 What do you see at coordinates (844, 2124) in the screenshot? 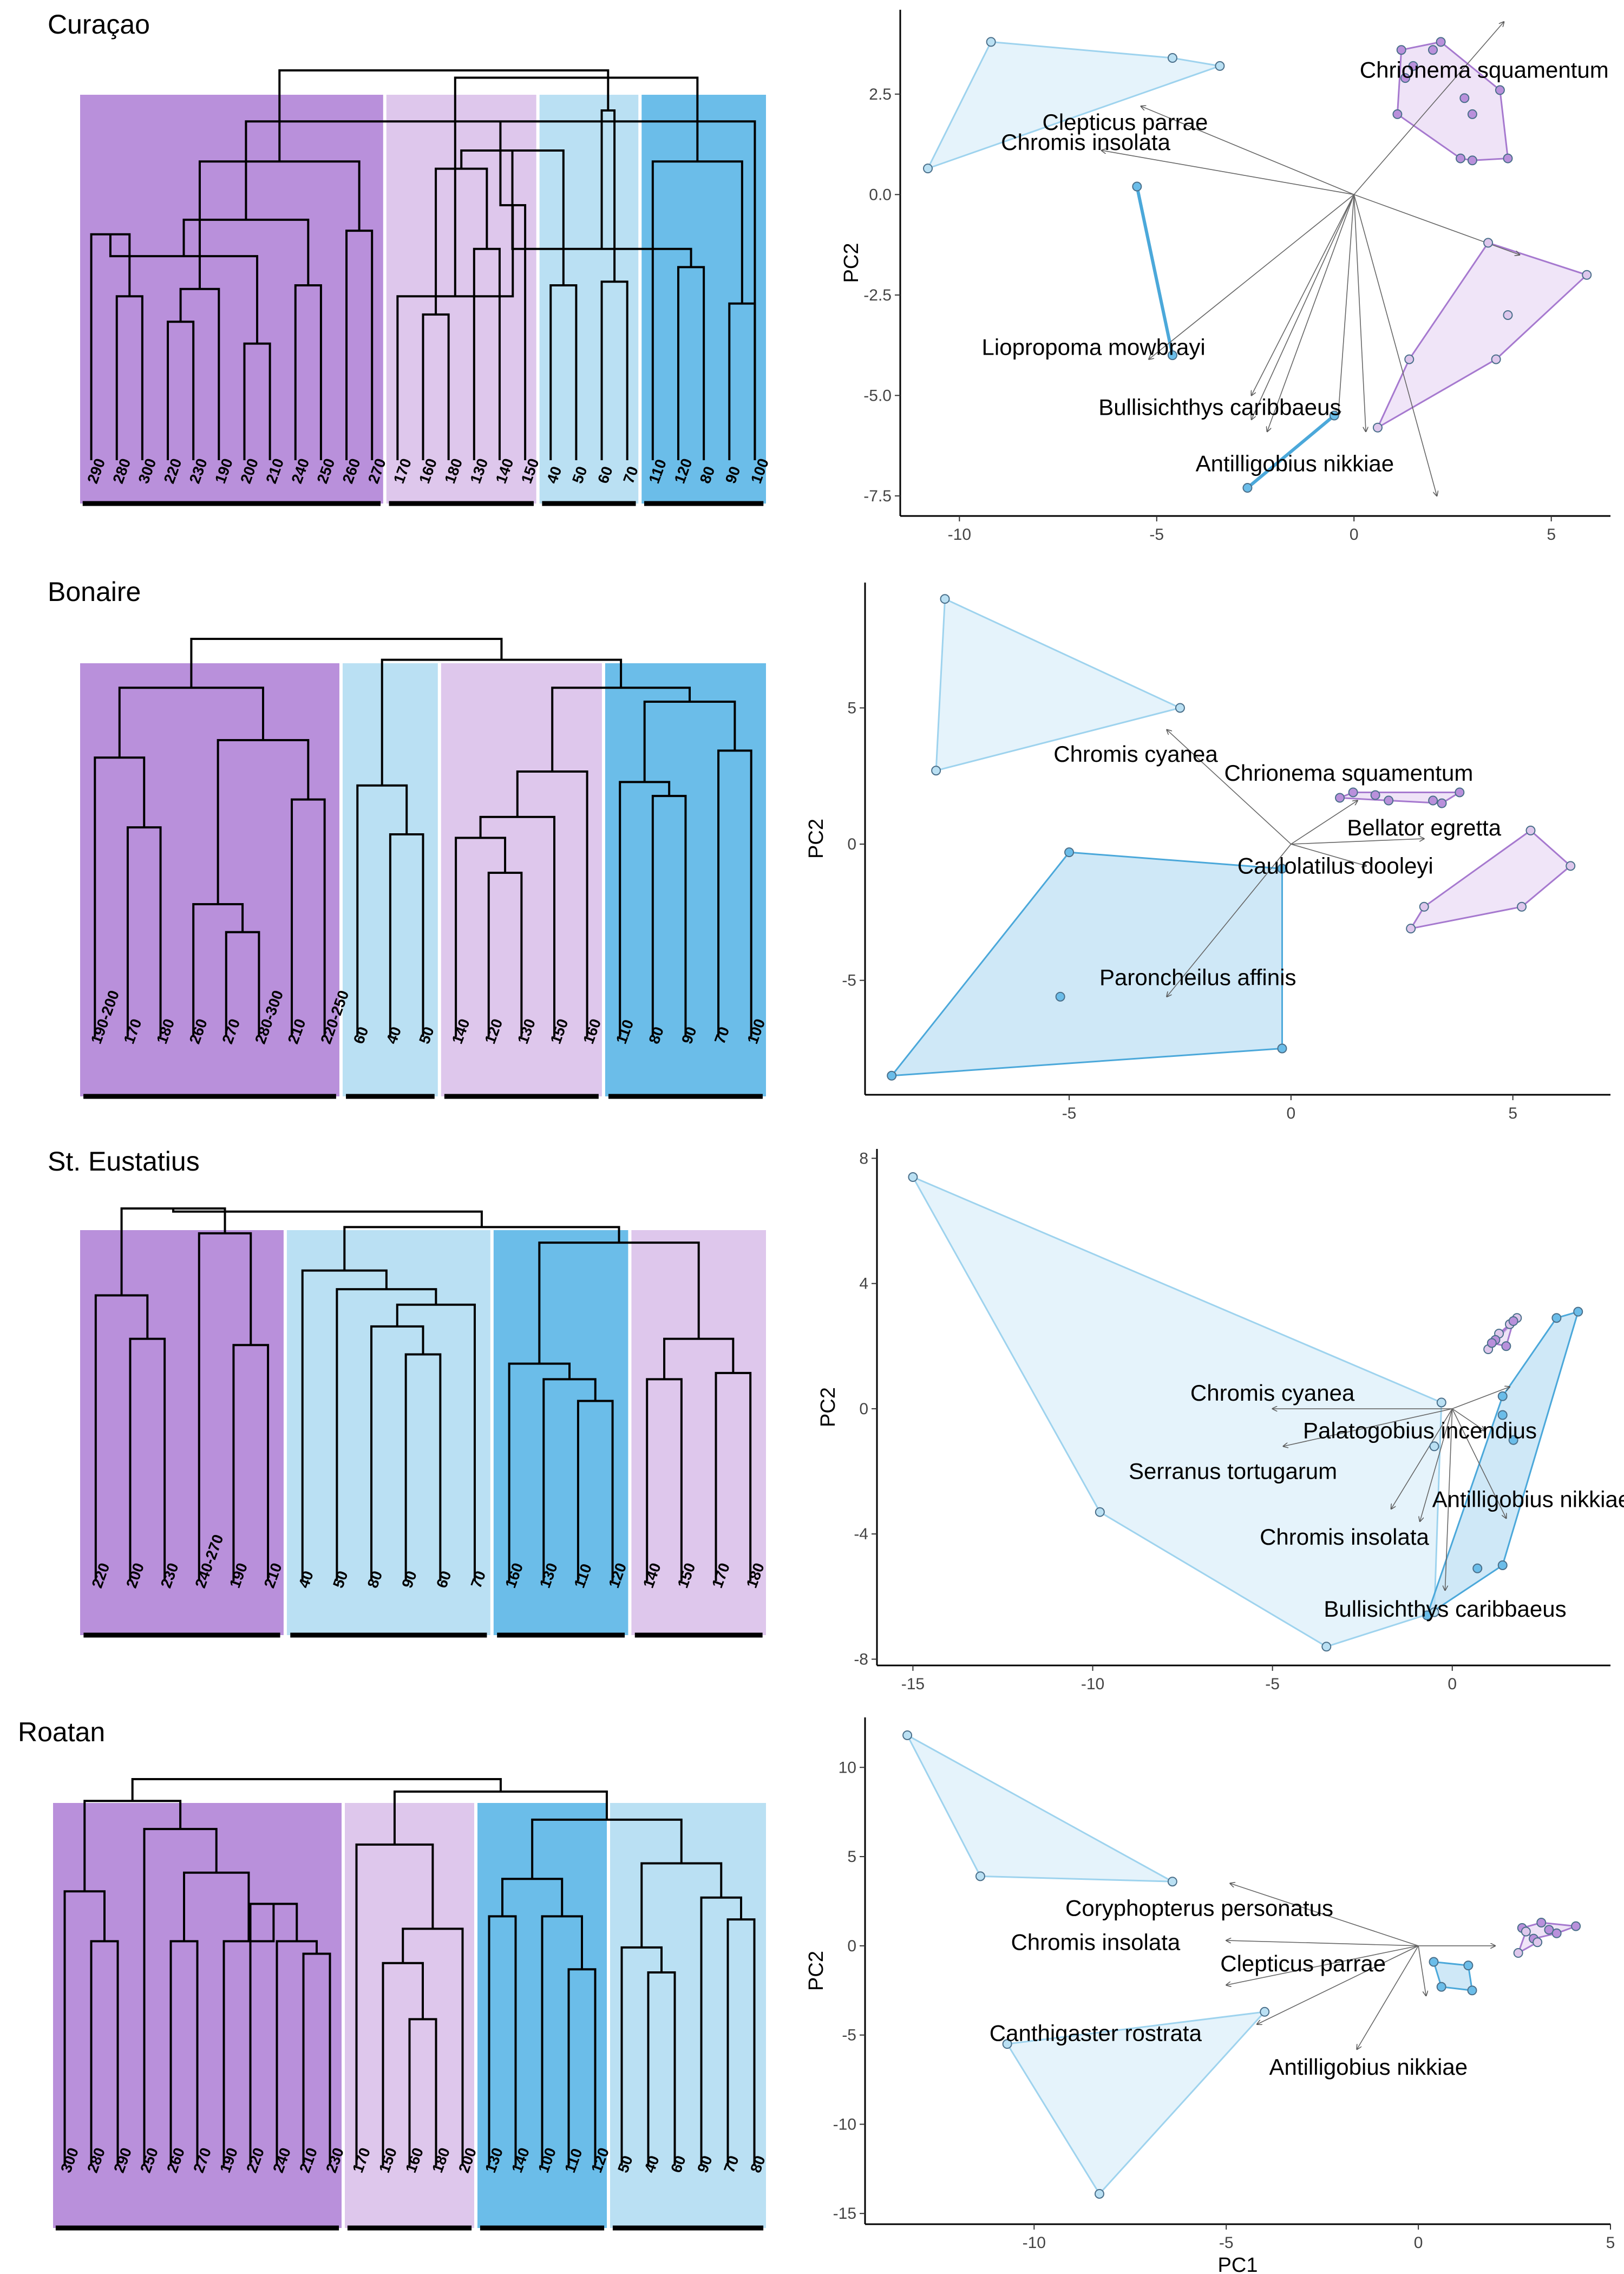
I see `y-tick-label: -10` at bounding box center [844, 2124].